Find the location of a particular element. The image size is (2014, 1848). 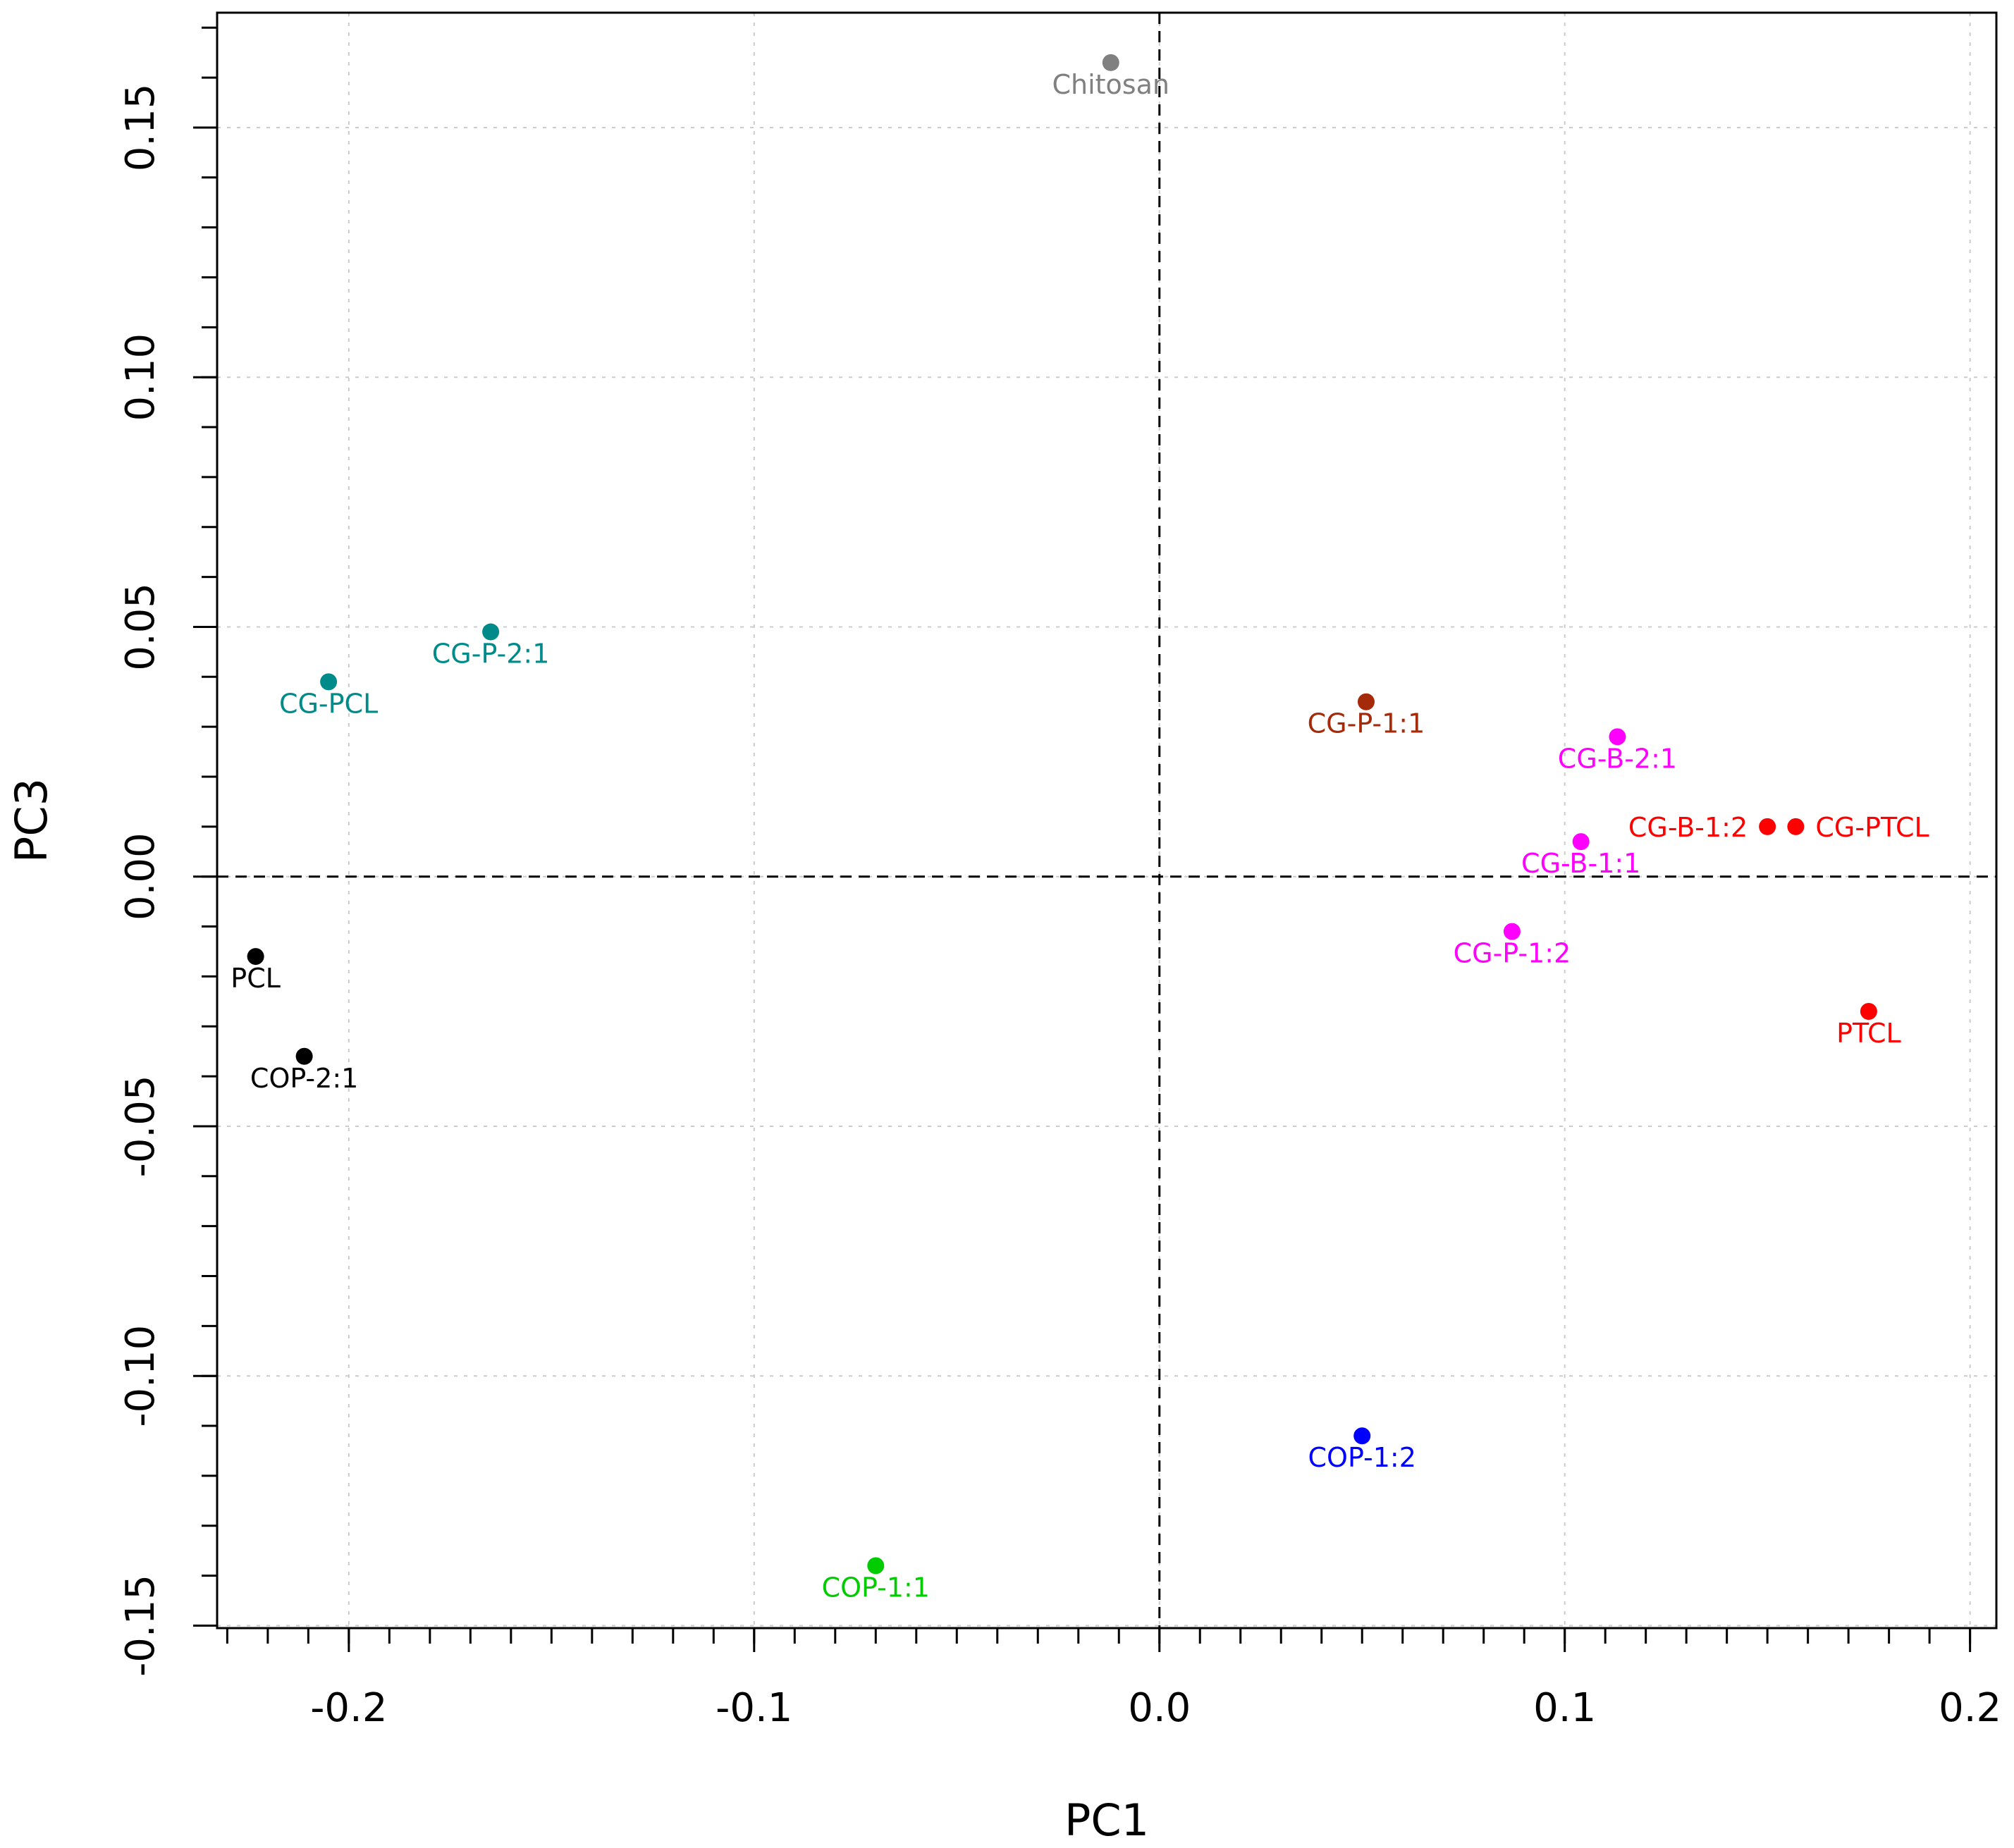

point-label-chitosan: Chitosan is located at coordinates (1110, 84).